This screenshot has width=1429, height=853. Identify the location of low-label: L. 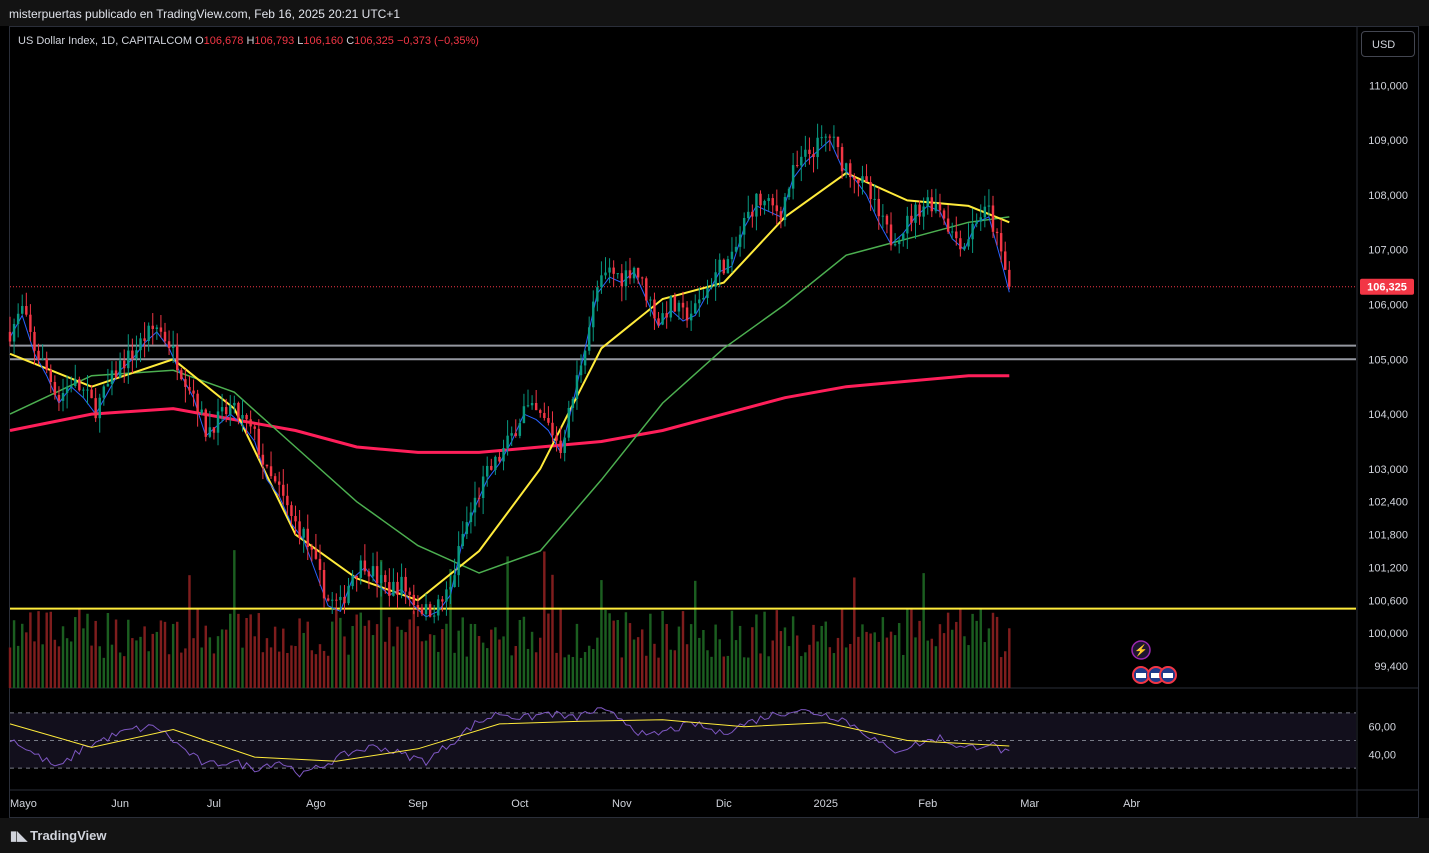
(300, 41).